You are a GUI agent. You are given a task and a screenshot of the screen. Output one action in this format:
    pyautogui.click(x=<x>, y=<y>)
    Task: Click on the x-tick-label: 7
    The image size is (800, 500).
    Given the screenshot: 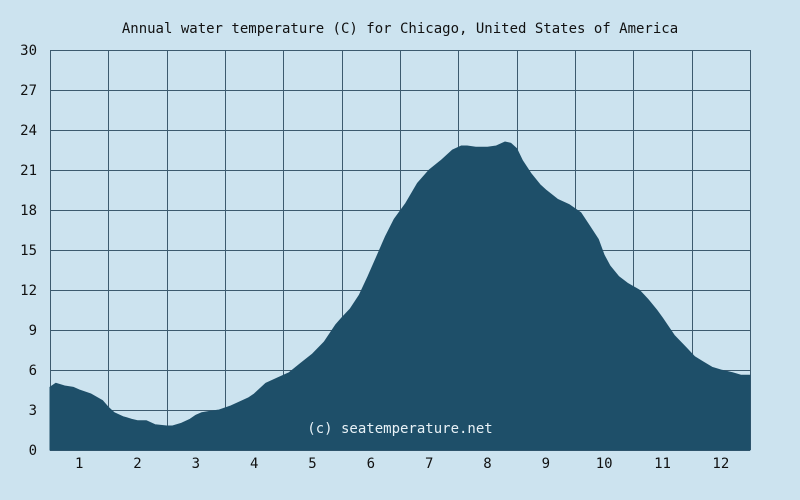 What is the action you would take?
    pyautogui.click(x=429, y=464)
    